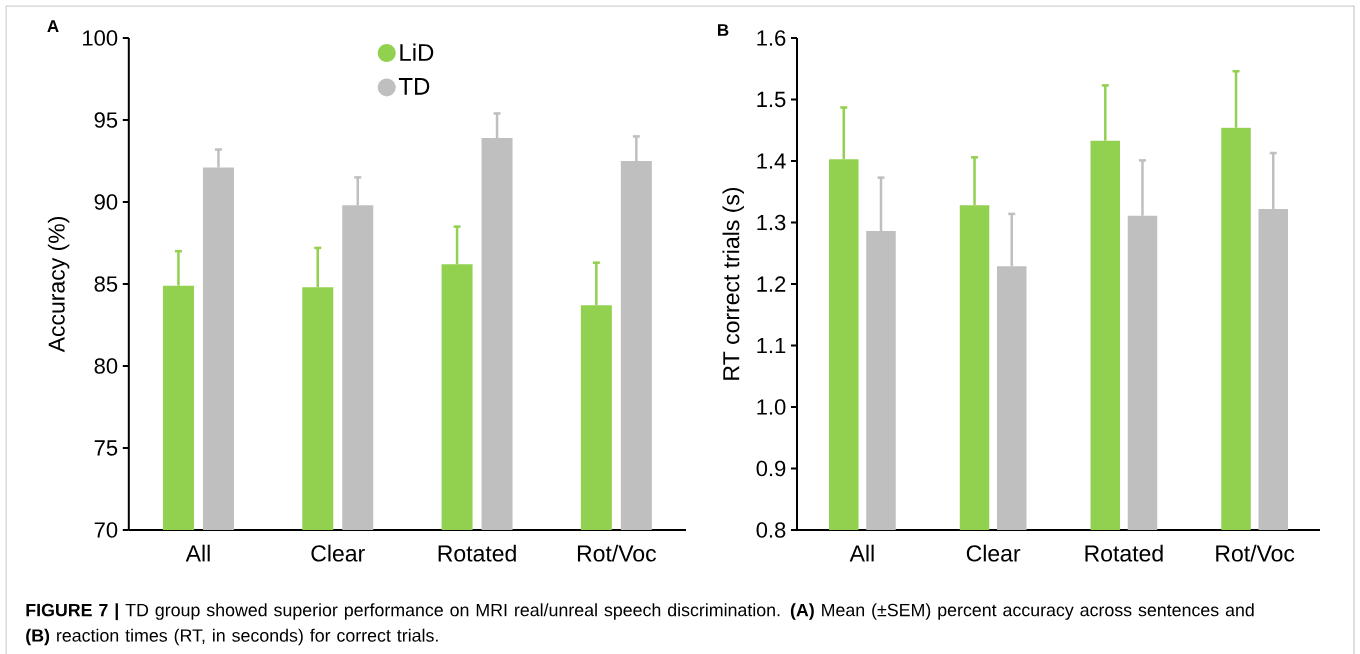 This screenshot has height=654, width=1360. I want to click on chart-title: B, so click(723, 30).